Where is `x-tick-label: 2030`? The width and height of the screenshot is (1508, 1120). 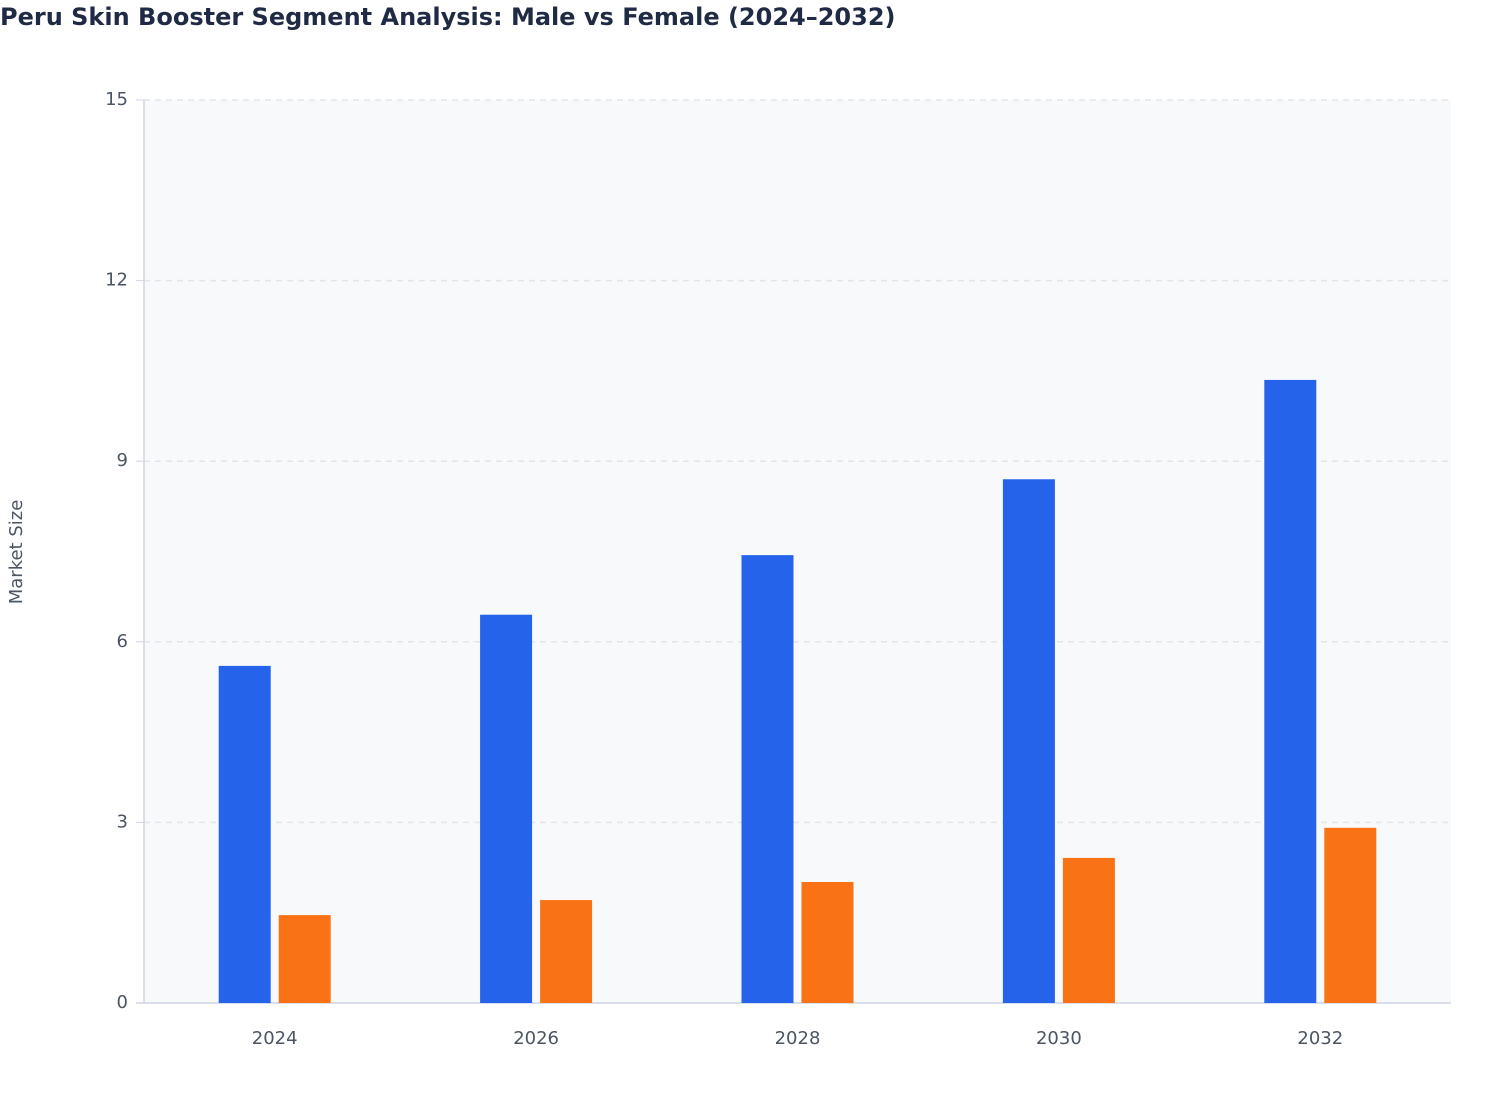
x-tick-label: 2030 is located at coordinates (1059, 1038).